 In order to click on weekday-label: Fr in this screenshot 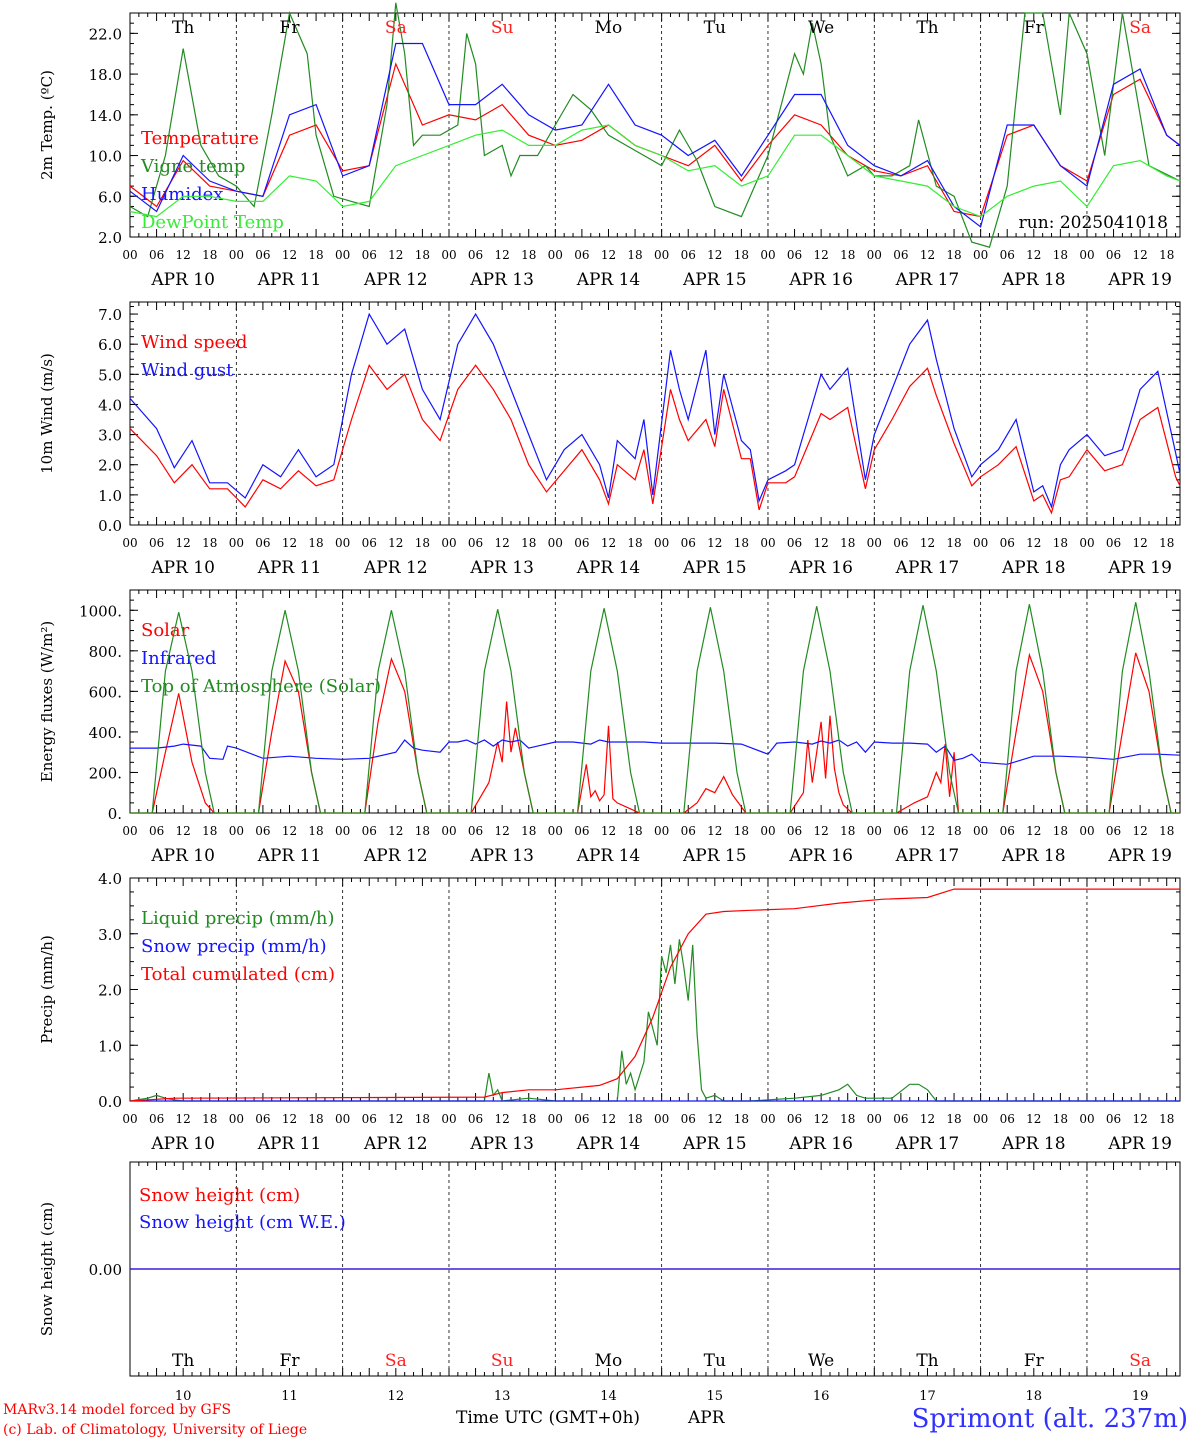, I will do `click(1034, 1361)`.